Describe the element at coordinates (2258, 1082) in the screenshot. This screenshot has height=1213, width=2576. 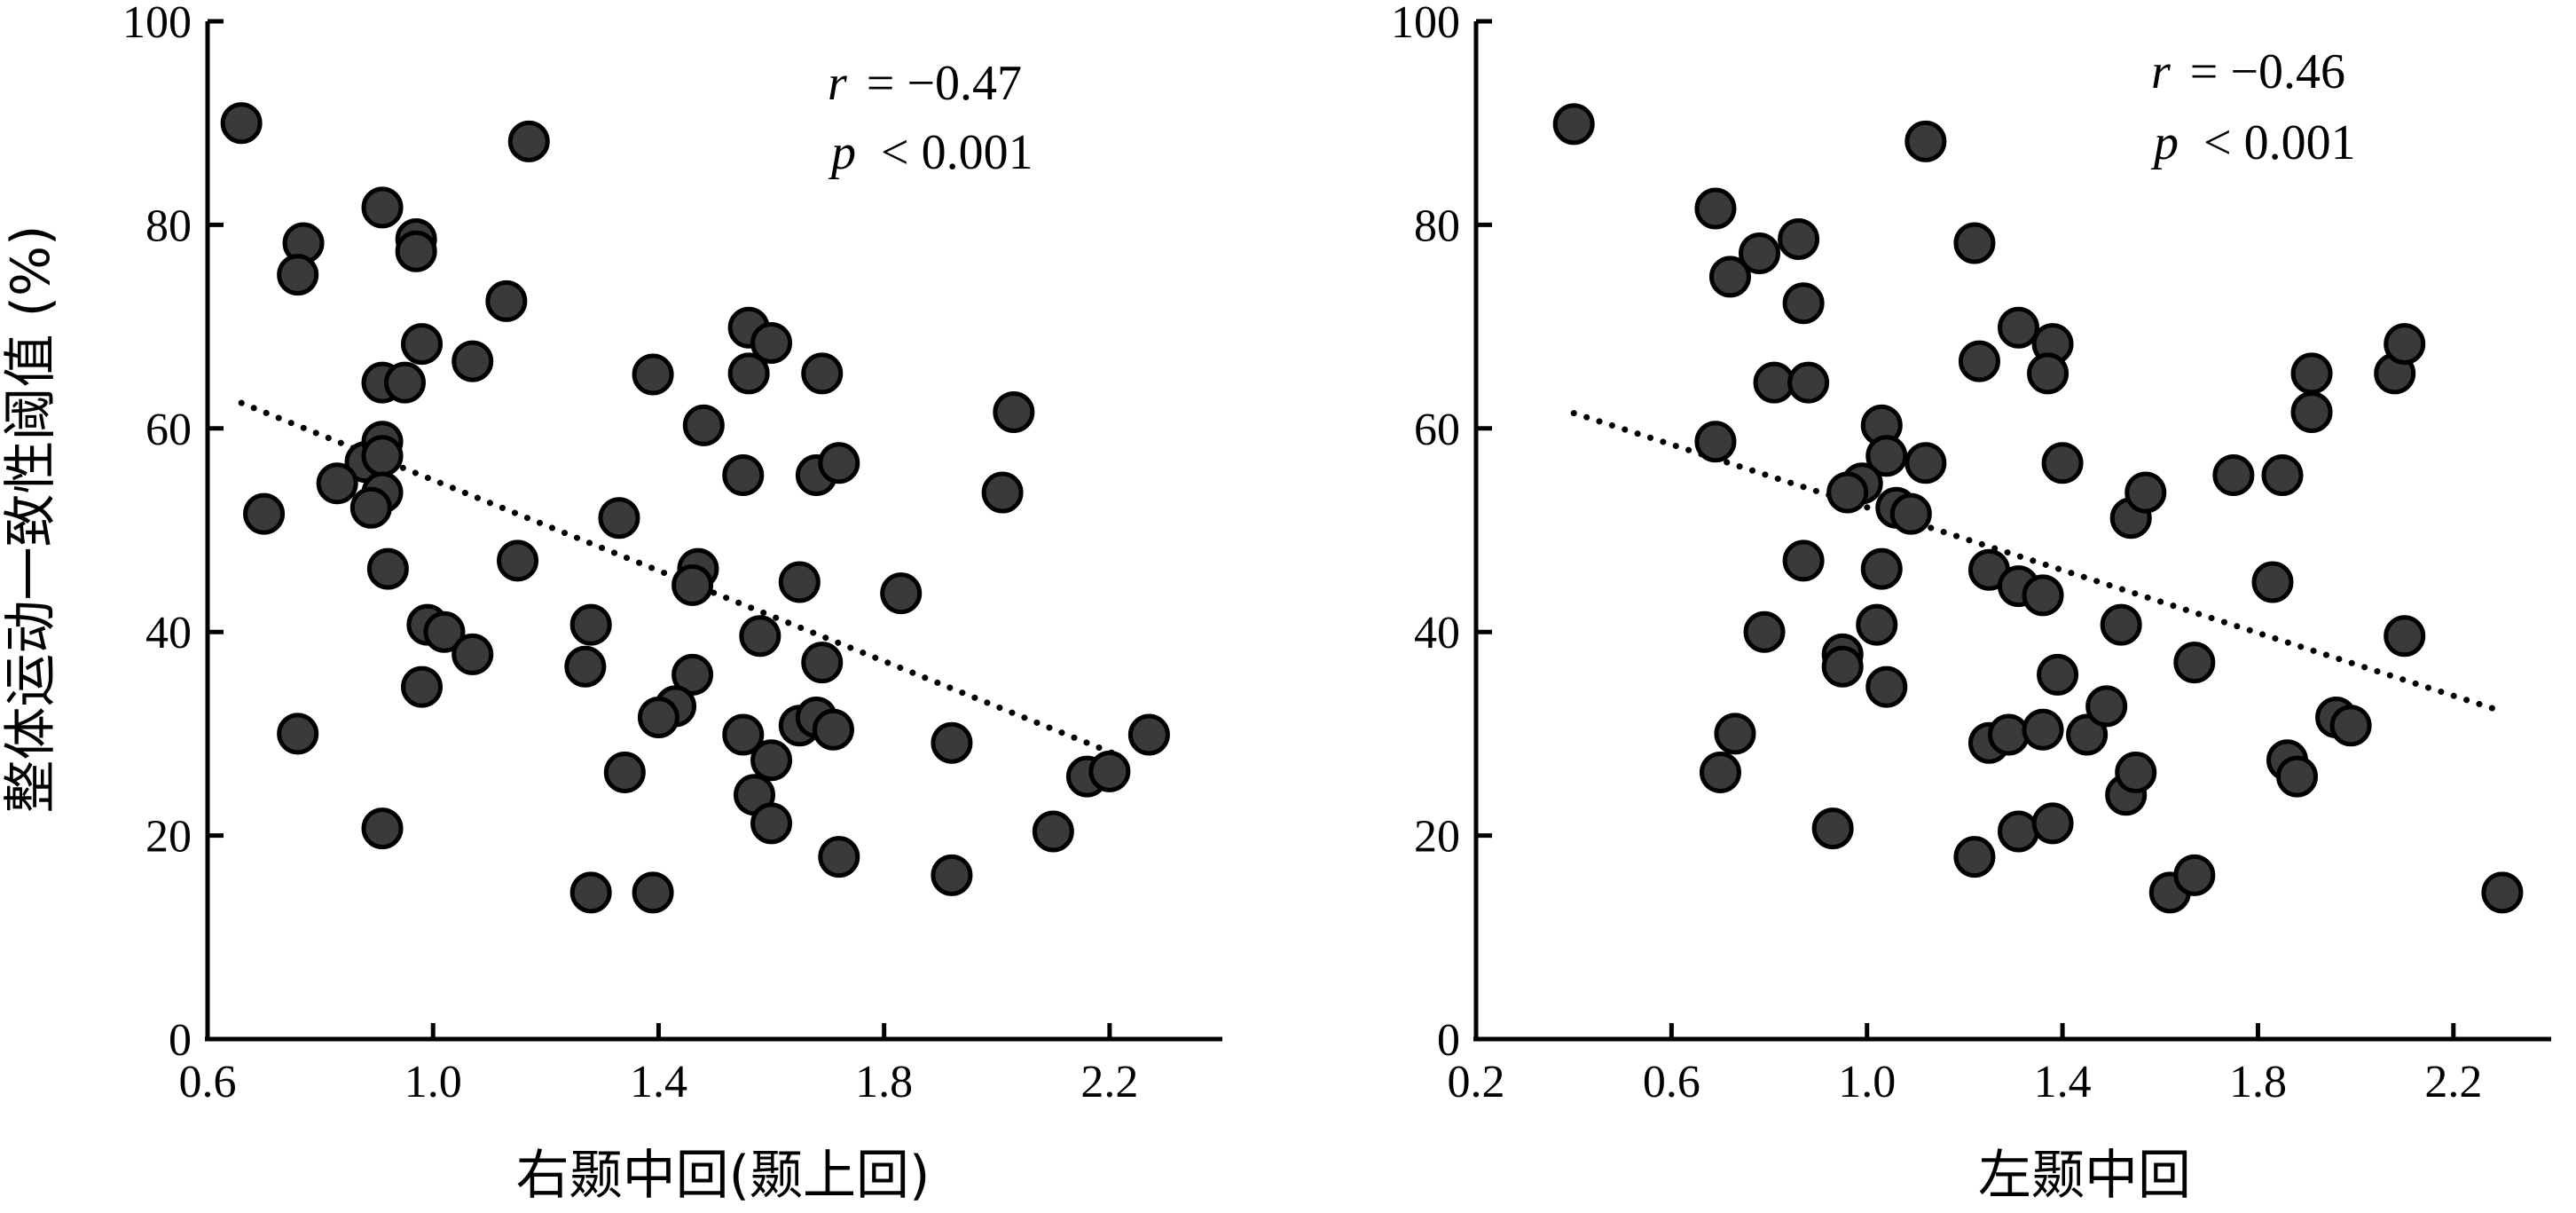
I see `right-x-tick-label: 1.8` at that location.